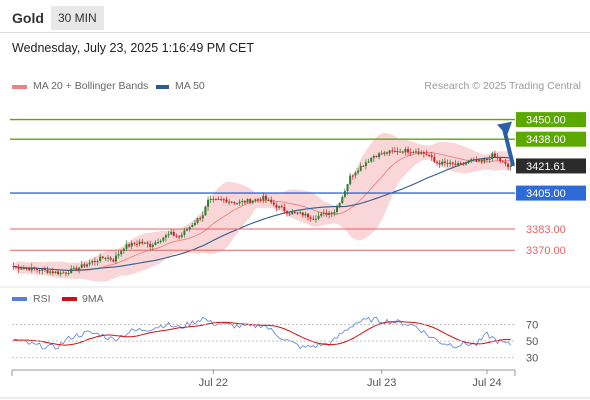 The height and width of the screenshot is (400, 590). Describe the element at coordinates (133, 48) in the screenshot. I see `chart-datetime: Wednesday, July 23, 2025 1:16:49 PM CET` at that location.